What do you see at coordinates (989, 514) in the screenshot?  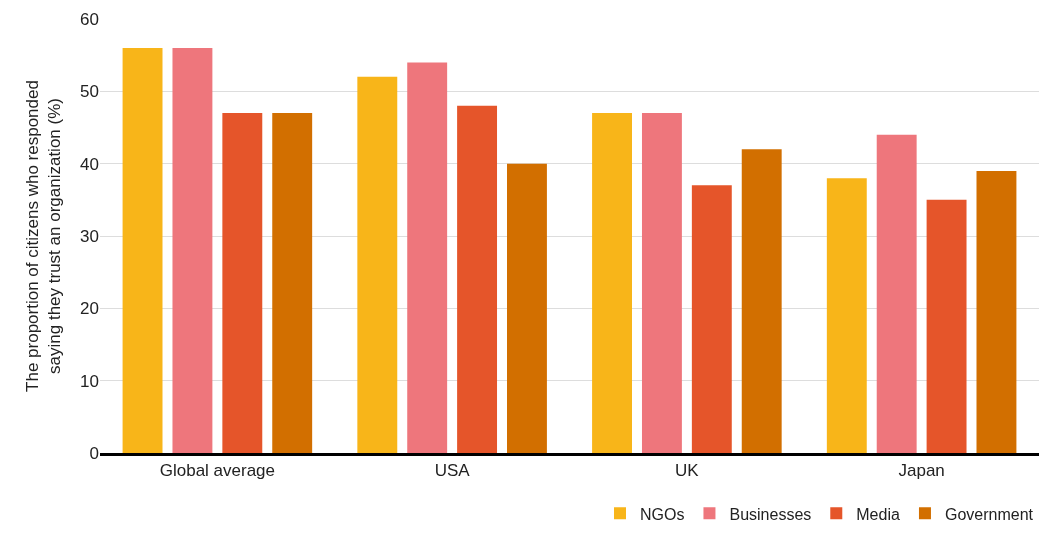 I see `legend-label: Government` at bounding box center [989, 514].